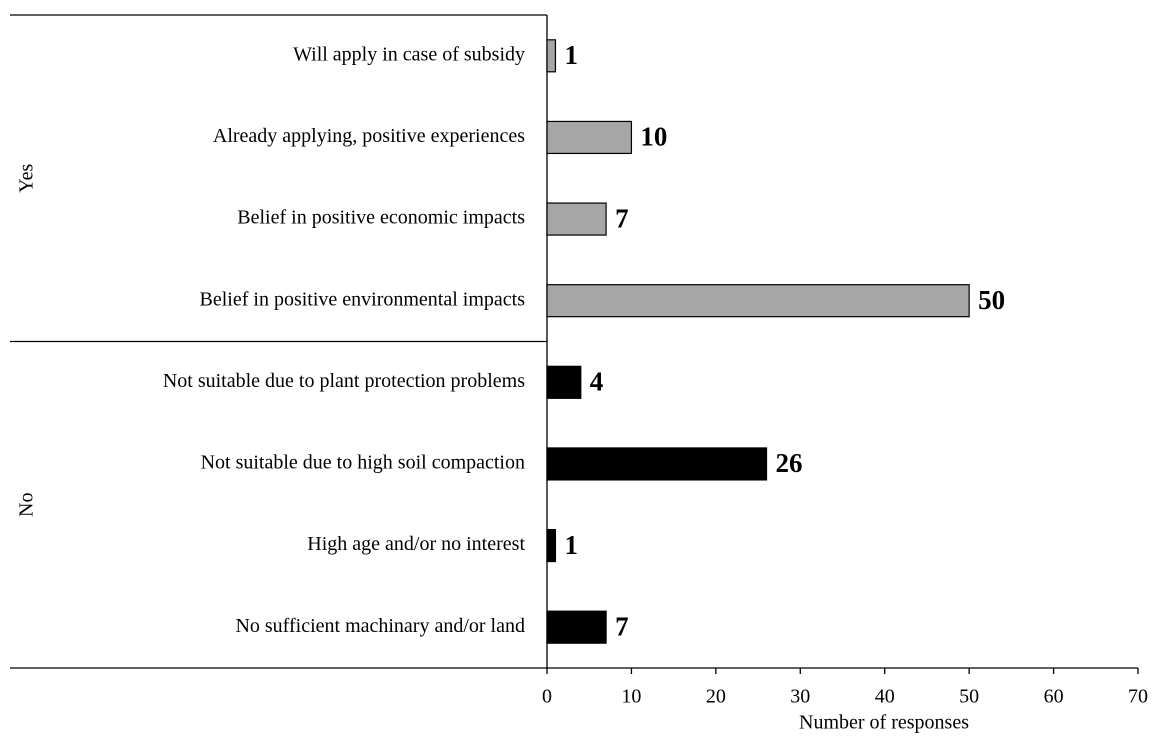 The width and height of the screenshot is (1156, 736). I want to click on x-tick-label: 30, so click(800, 697).